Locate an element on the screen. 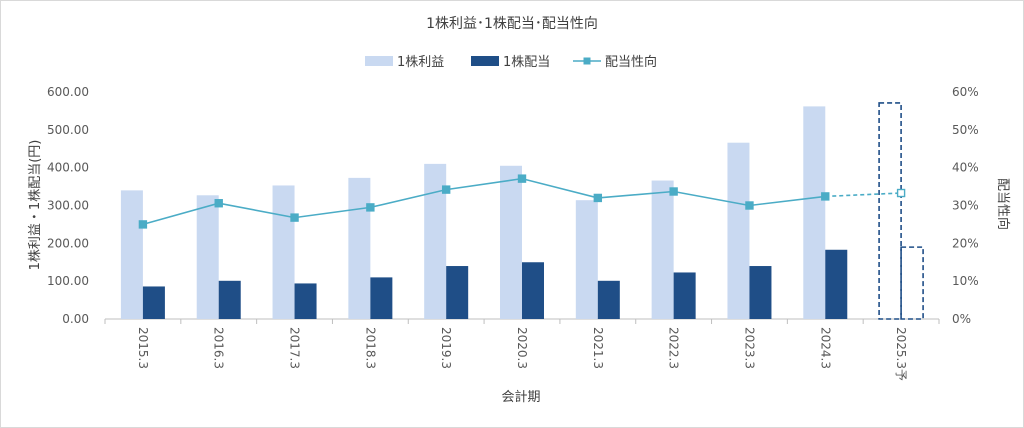  legend-label: 1株利益 is located at coordinates (420, 62).